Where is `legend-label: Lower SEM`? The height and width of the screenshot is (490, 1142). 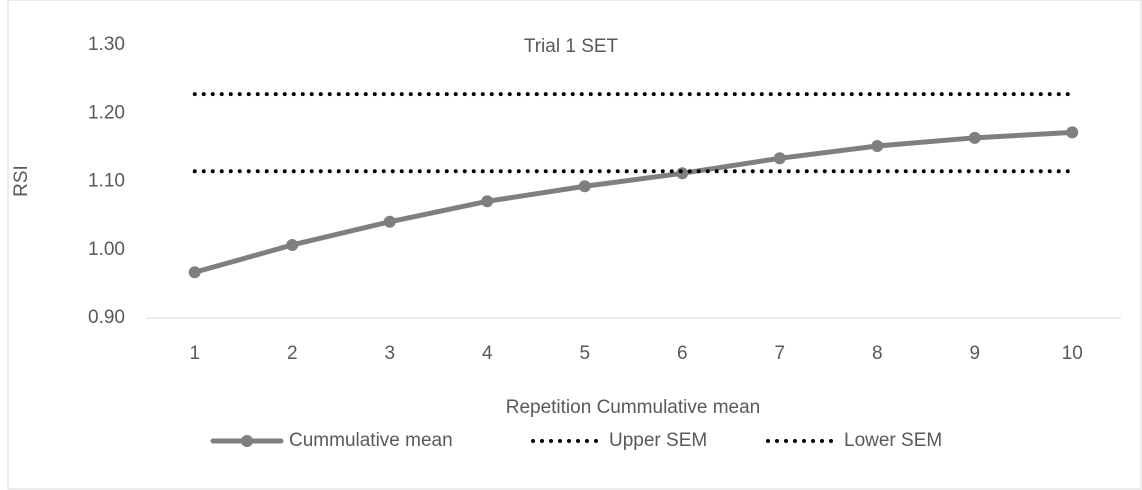
legend-label: Lower SEM is located at coordinates (893, 440).